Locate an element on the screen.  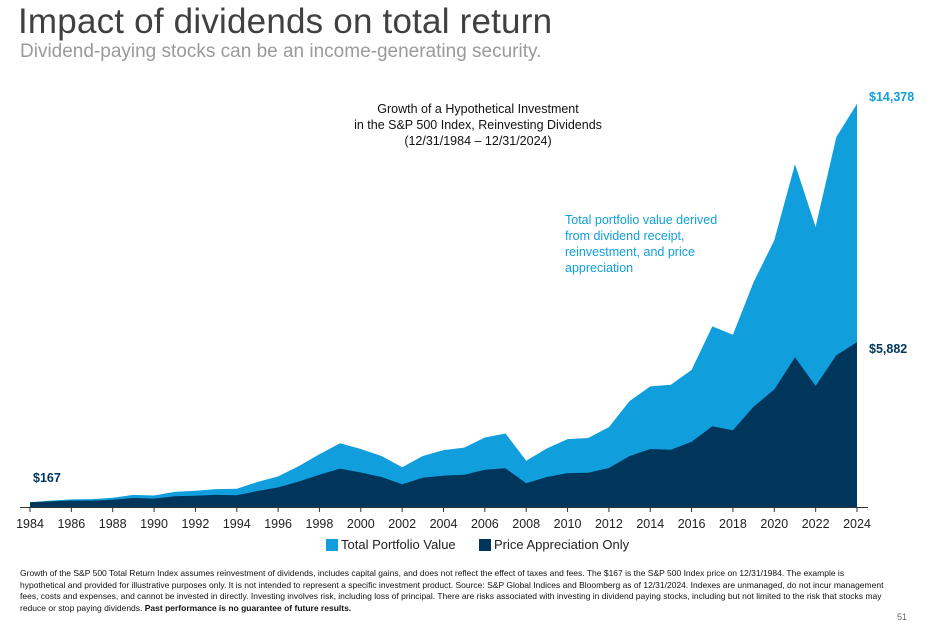
label-end-total: $14,378 is located at coordinates (891, 97).